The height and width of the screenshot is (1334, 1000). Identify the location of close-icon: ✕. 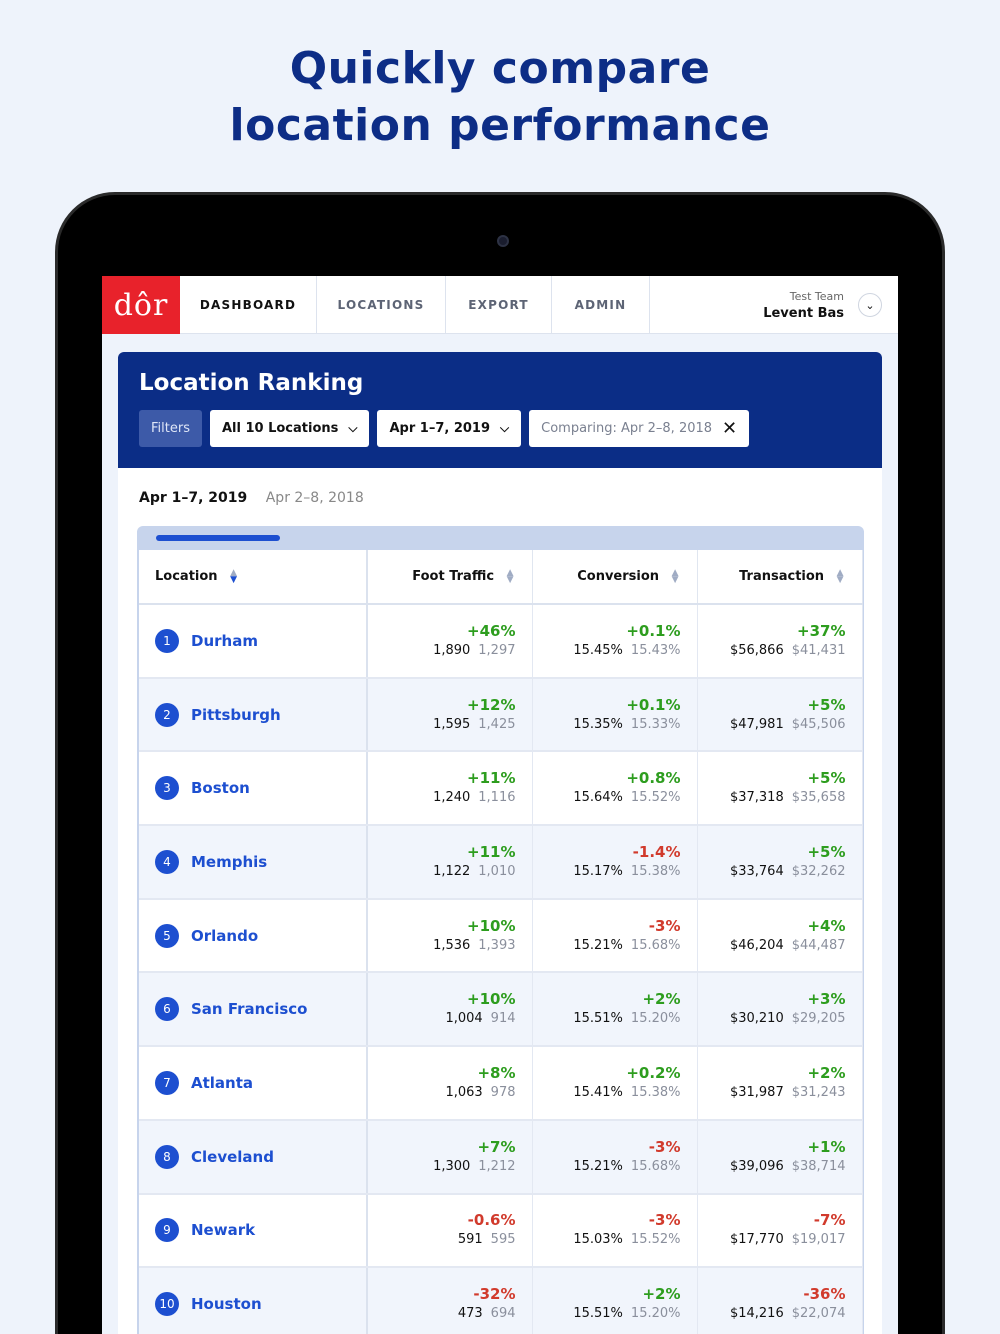
(730, 428).